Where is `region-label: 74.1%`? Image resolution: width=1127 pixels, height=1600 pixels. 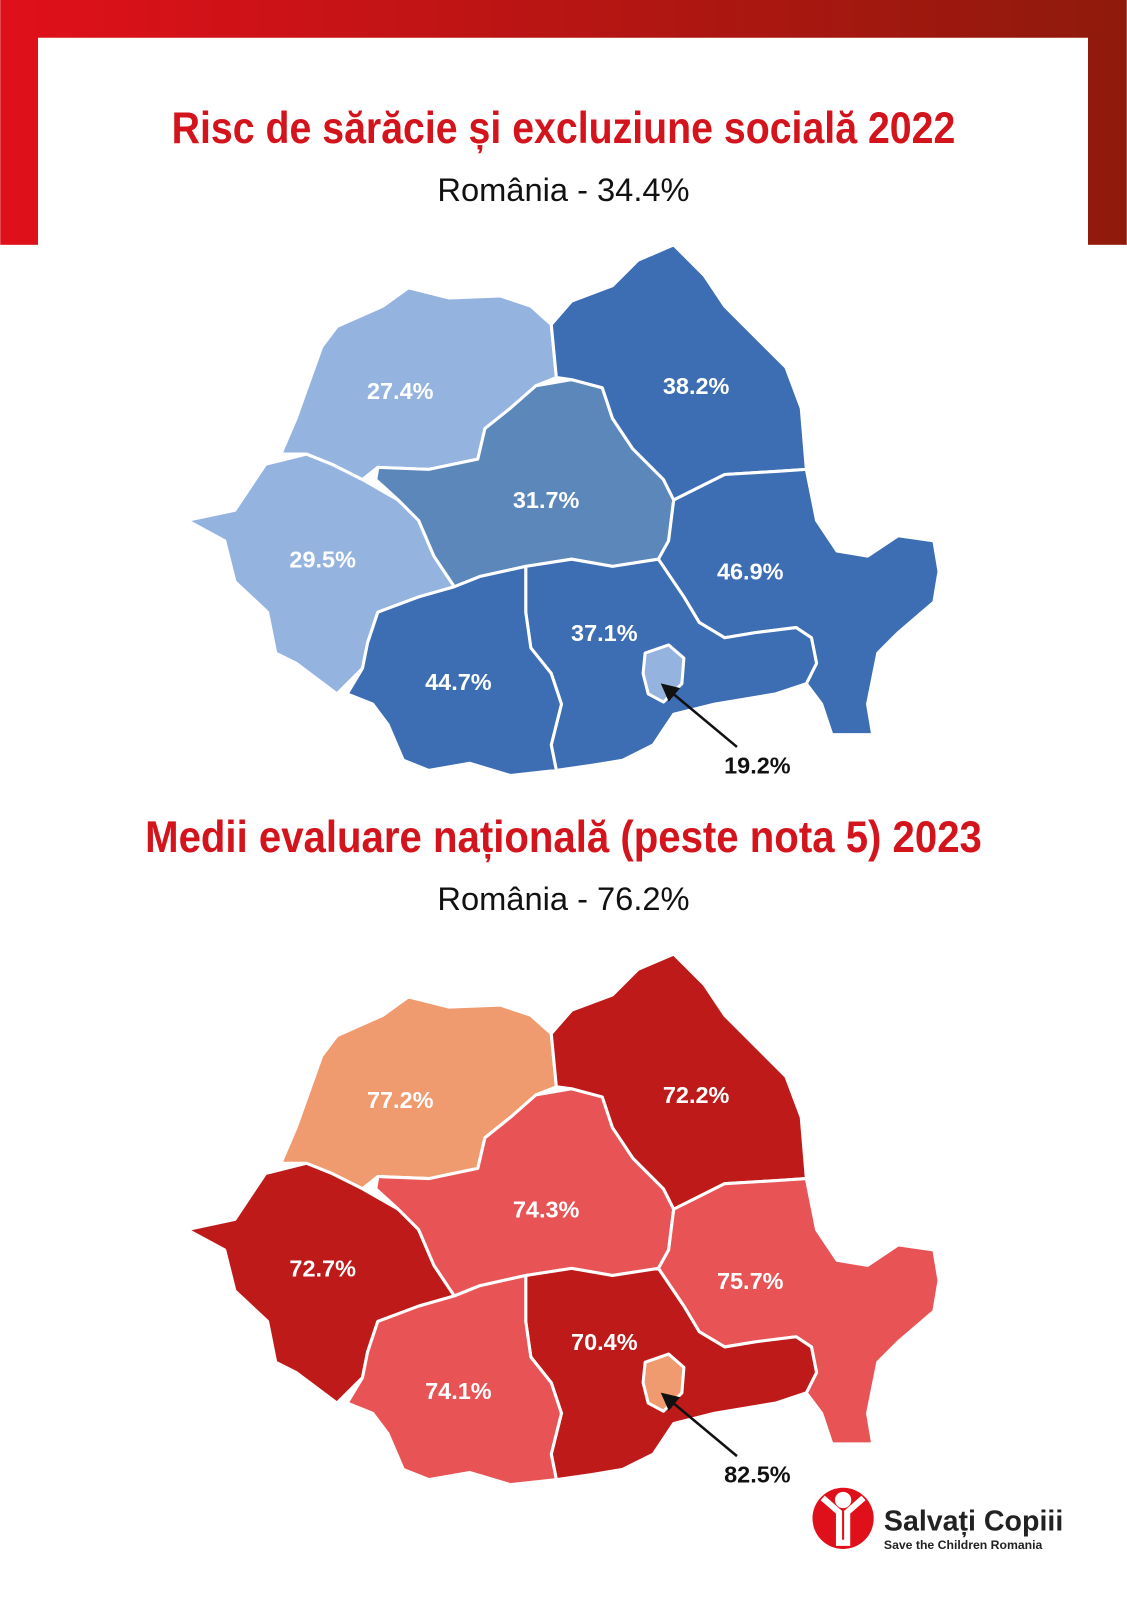
region-label: 74.1% is located at coordinates (458, 1391).